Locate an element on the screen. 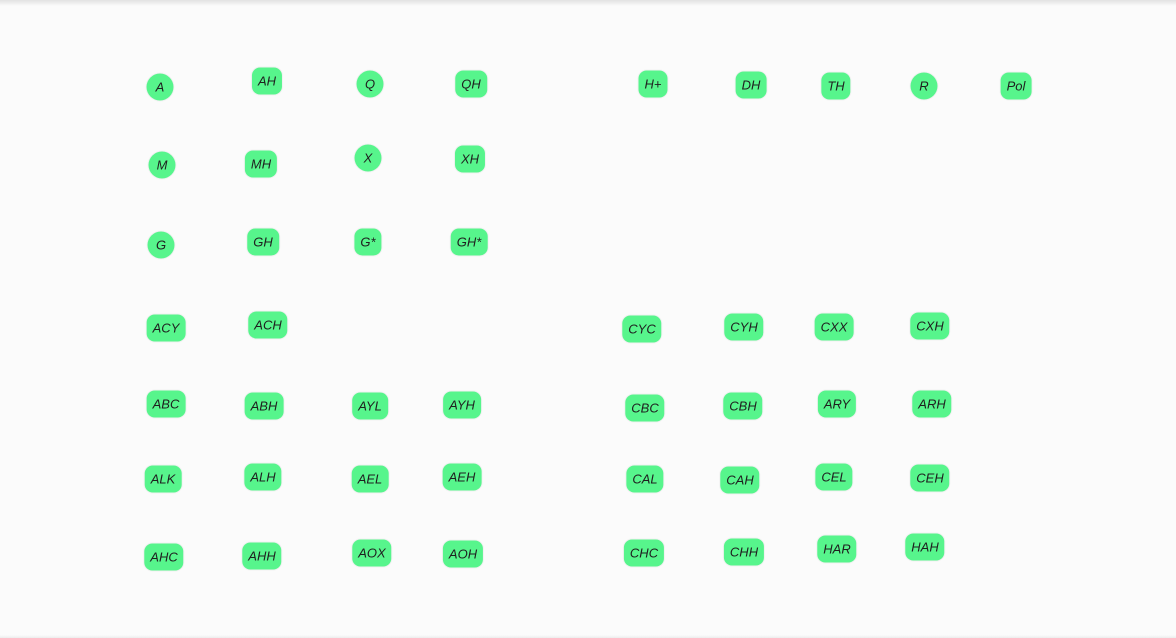 The image size is (1176, 638). node-ayl: AYL is located at coordinates (370, 406).